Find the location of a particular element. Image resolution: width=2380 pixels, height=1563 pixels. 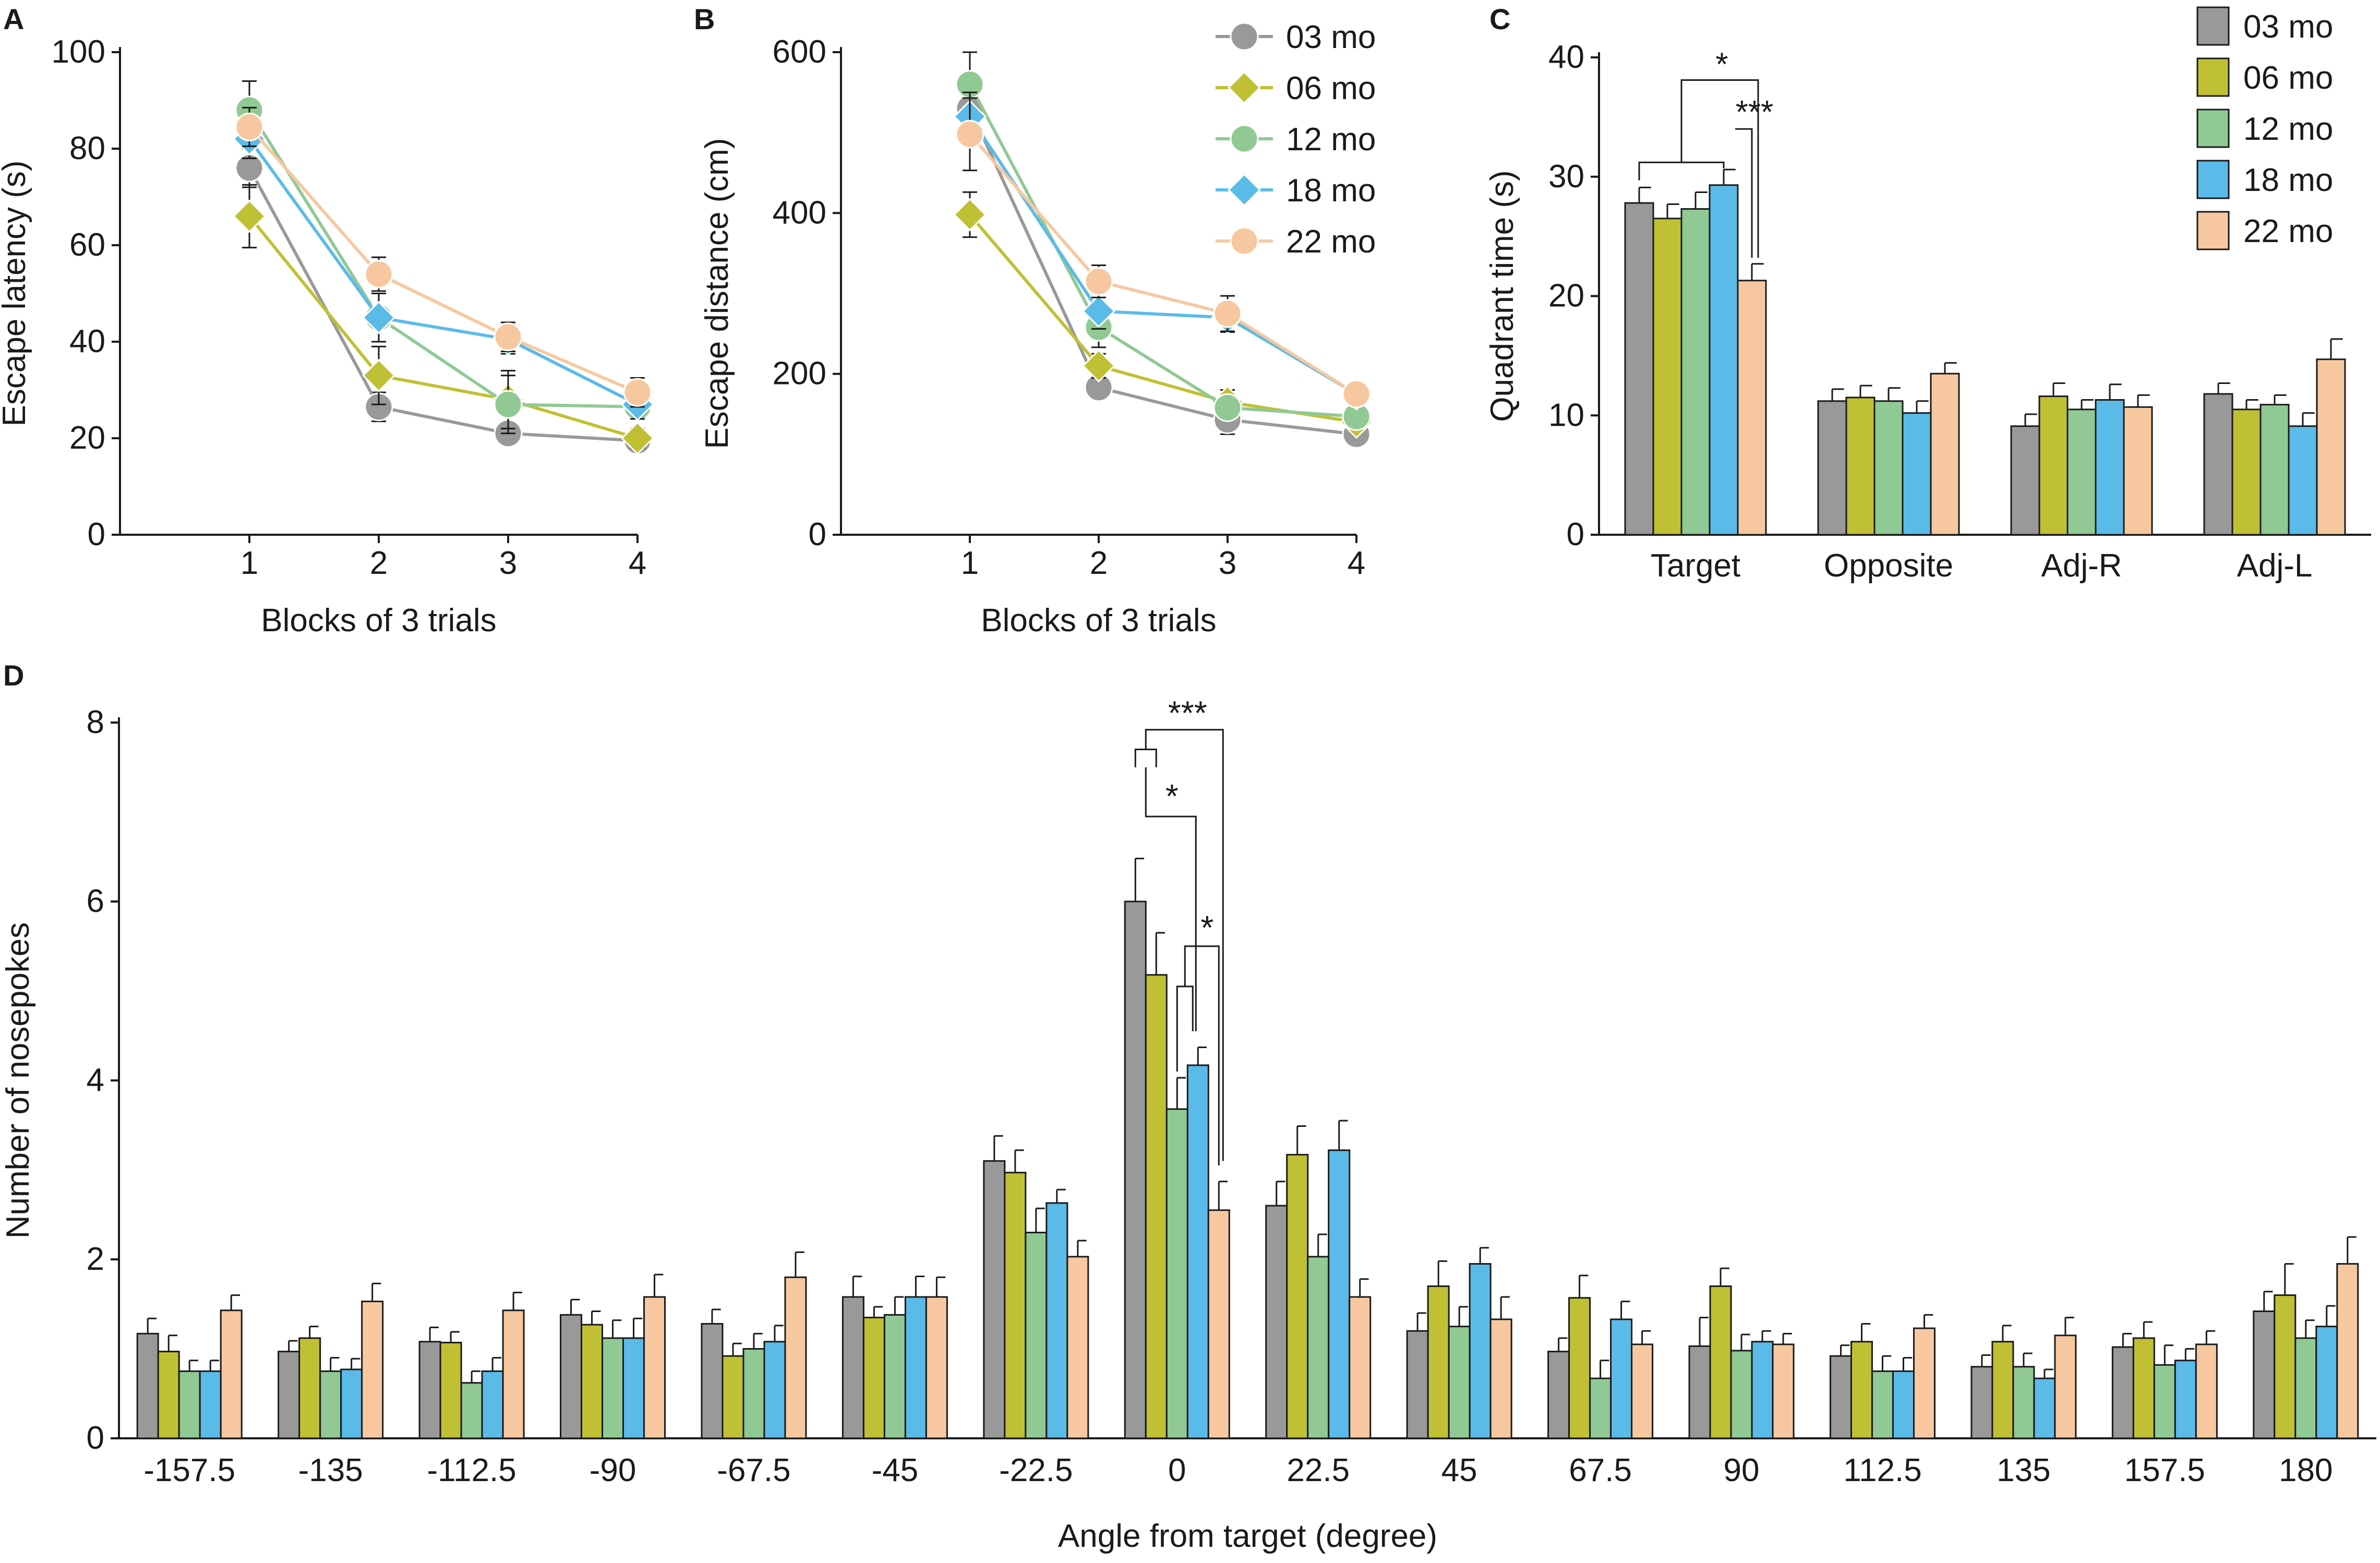

panel-label-c: C is located at coordinates (1499, 19).